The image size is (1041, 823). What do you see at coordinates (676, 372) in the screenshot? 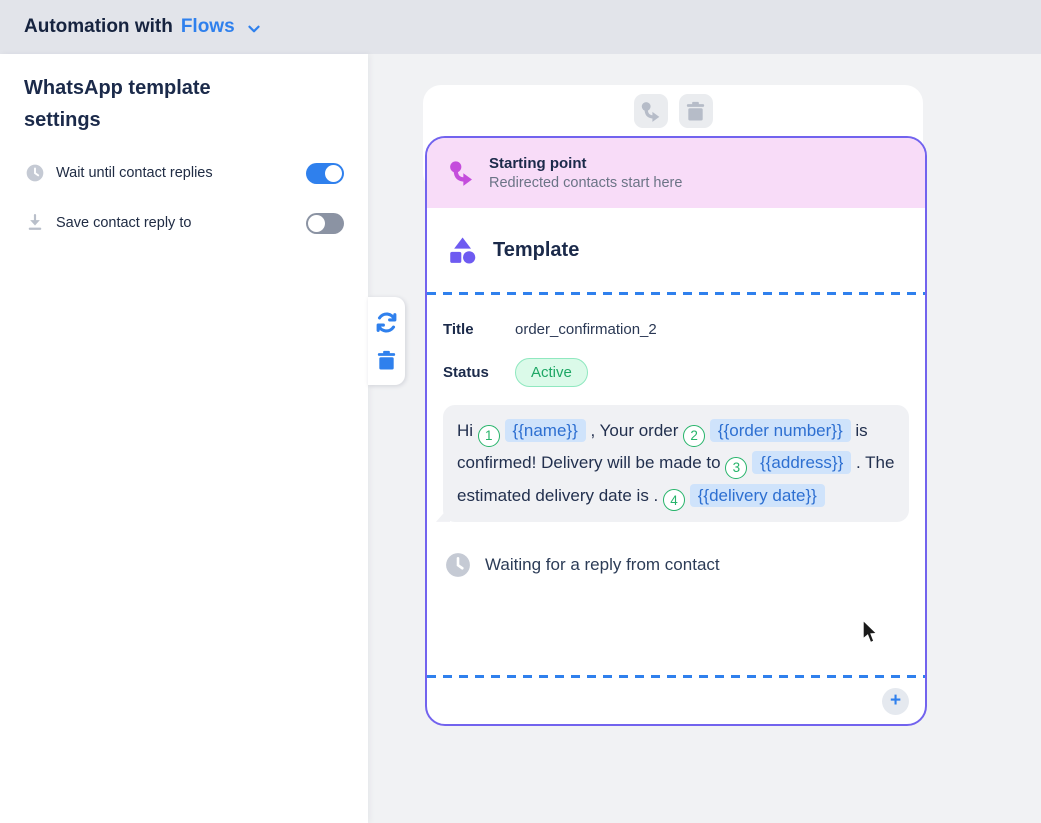
I see `template-status-row: Status Active` at bounding box center [676, 372].